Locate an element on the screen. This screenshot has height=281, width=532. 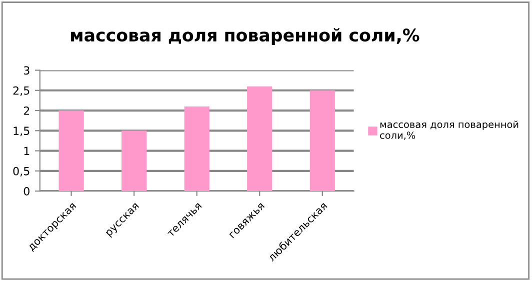
y-tick-label: 3 is located at coordinates (27, 70).